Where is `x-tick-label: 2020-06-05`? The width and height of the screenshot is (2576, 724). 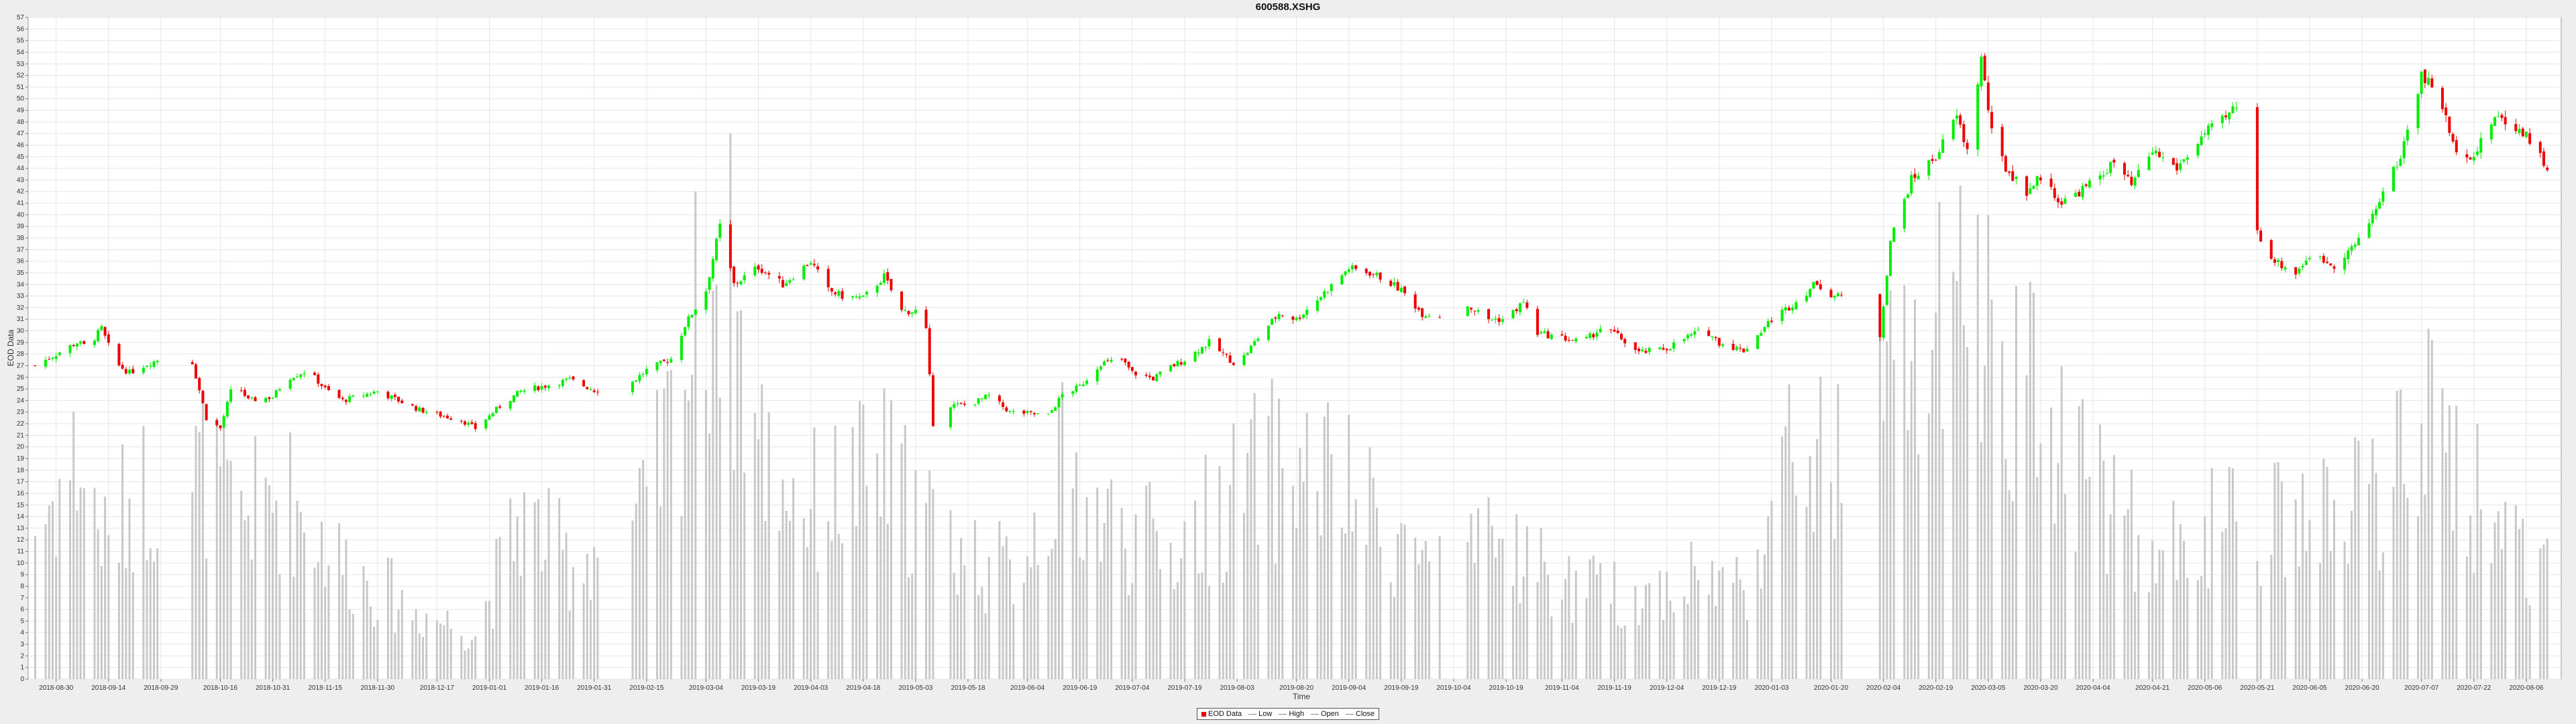 x-tick-label: 2020-06-05 is located at coordinates (2309, 688).